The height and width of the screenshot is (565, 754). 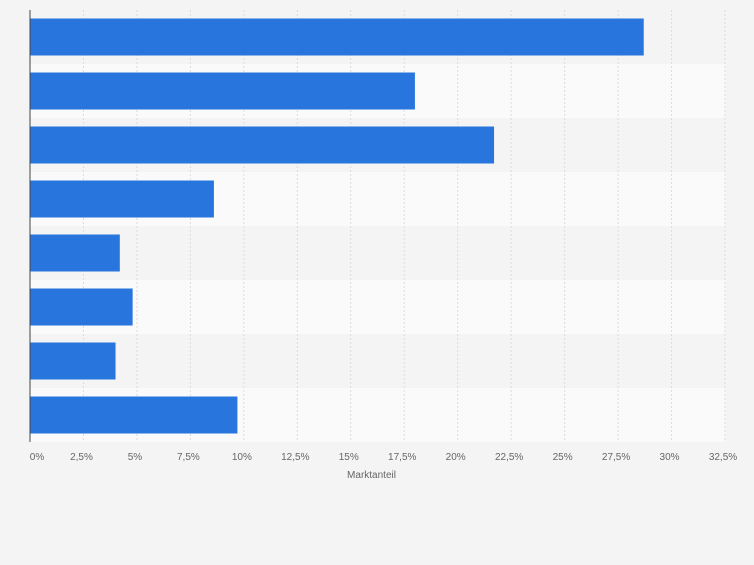 What do you see at coordinates (402, 457) in the screenshot?
I see `x-tick-label: 17,5%` at bounding box center [402, 457].